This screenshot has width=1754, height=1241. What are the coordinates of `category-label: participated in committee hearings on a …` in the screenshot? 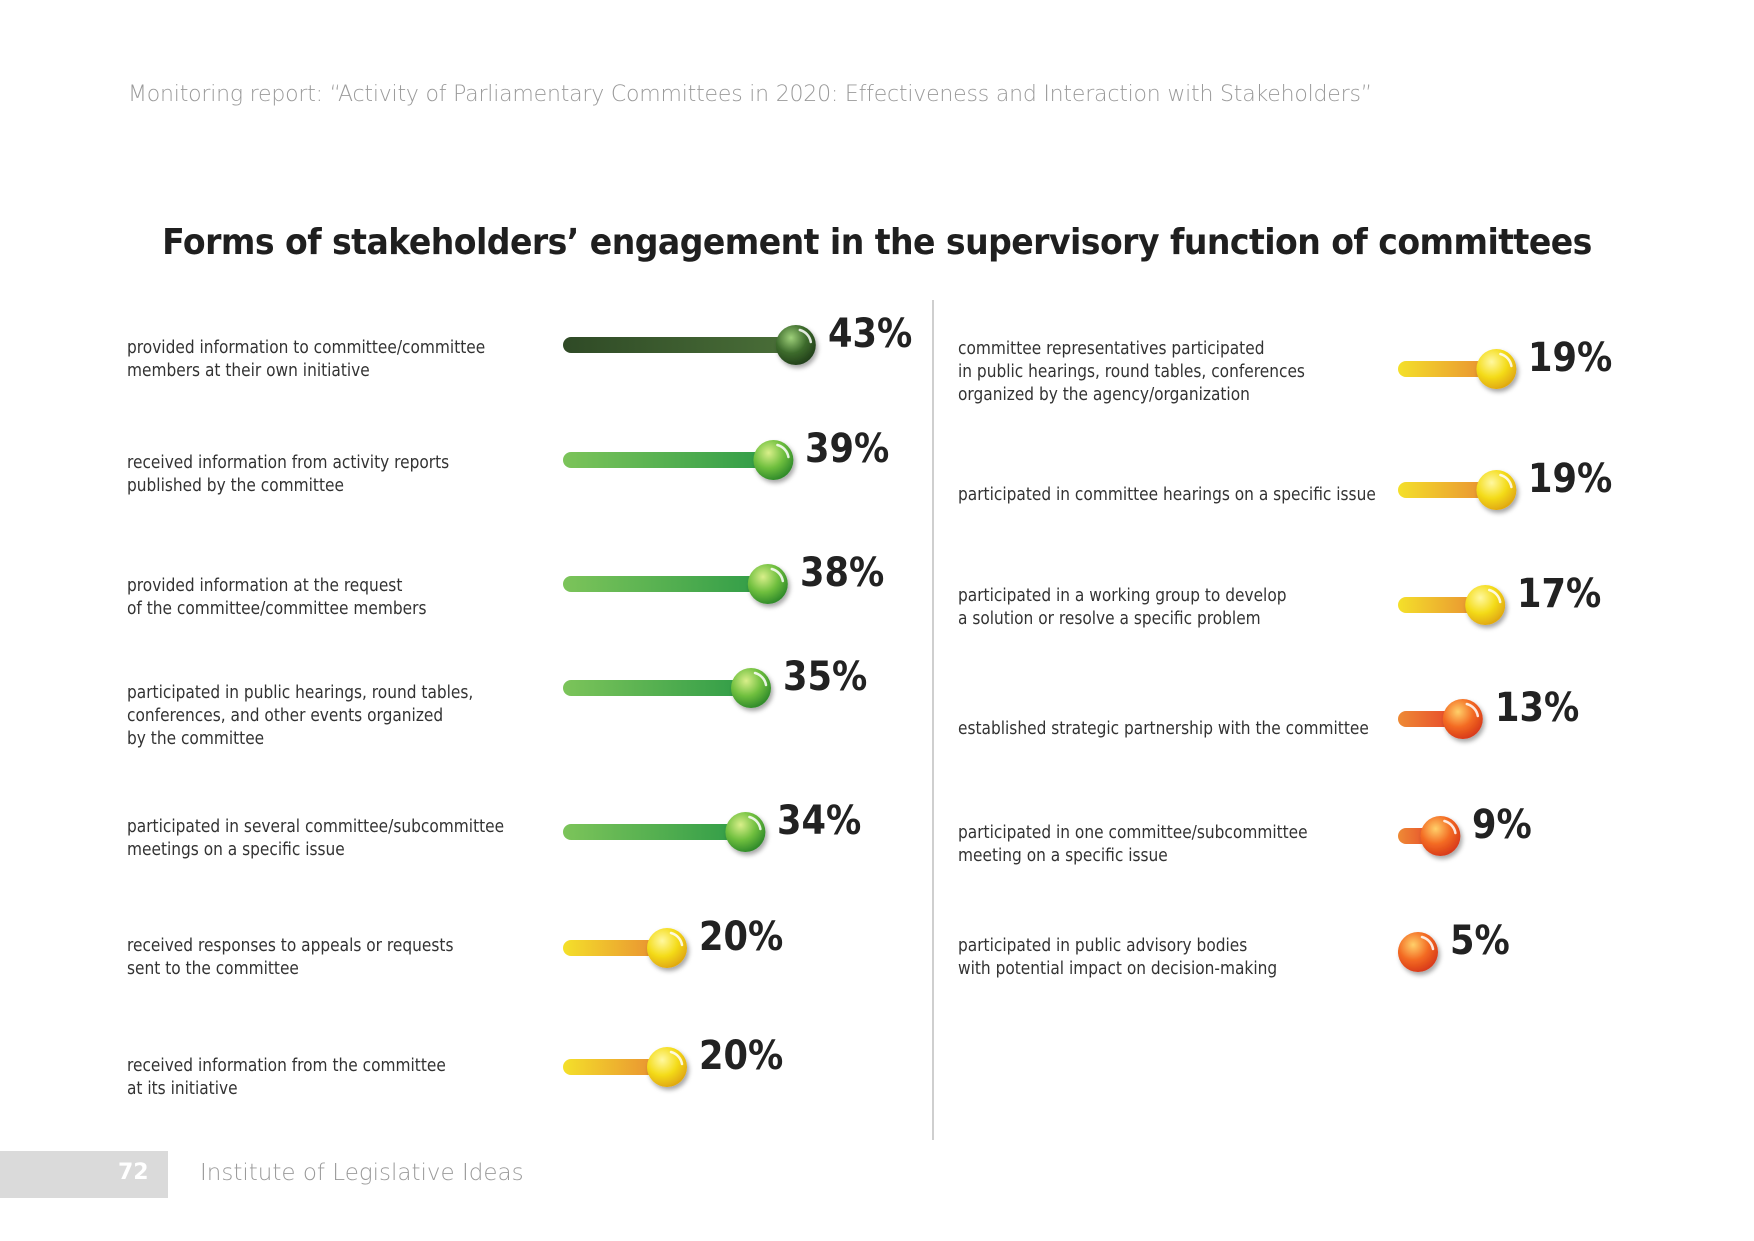 It's located at (1167, 495).